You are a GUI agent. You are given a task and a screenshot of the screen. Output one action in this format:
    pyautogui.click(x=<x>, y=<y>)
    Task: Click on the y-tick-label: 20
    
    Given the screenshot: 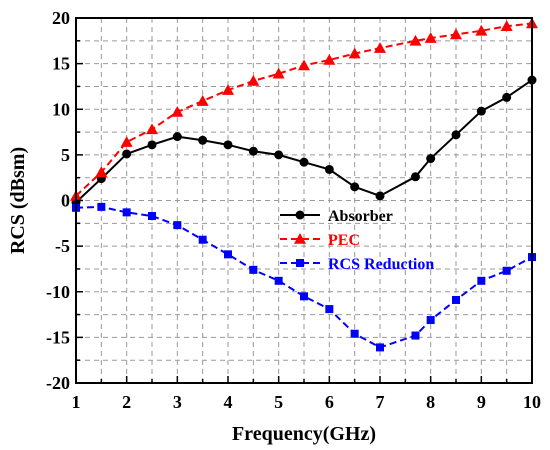 What is the action you would take?
    pyautogui.click(x=61, y=18)
    